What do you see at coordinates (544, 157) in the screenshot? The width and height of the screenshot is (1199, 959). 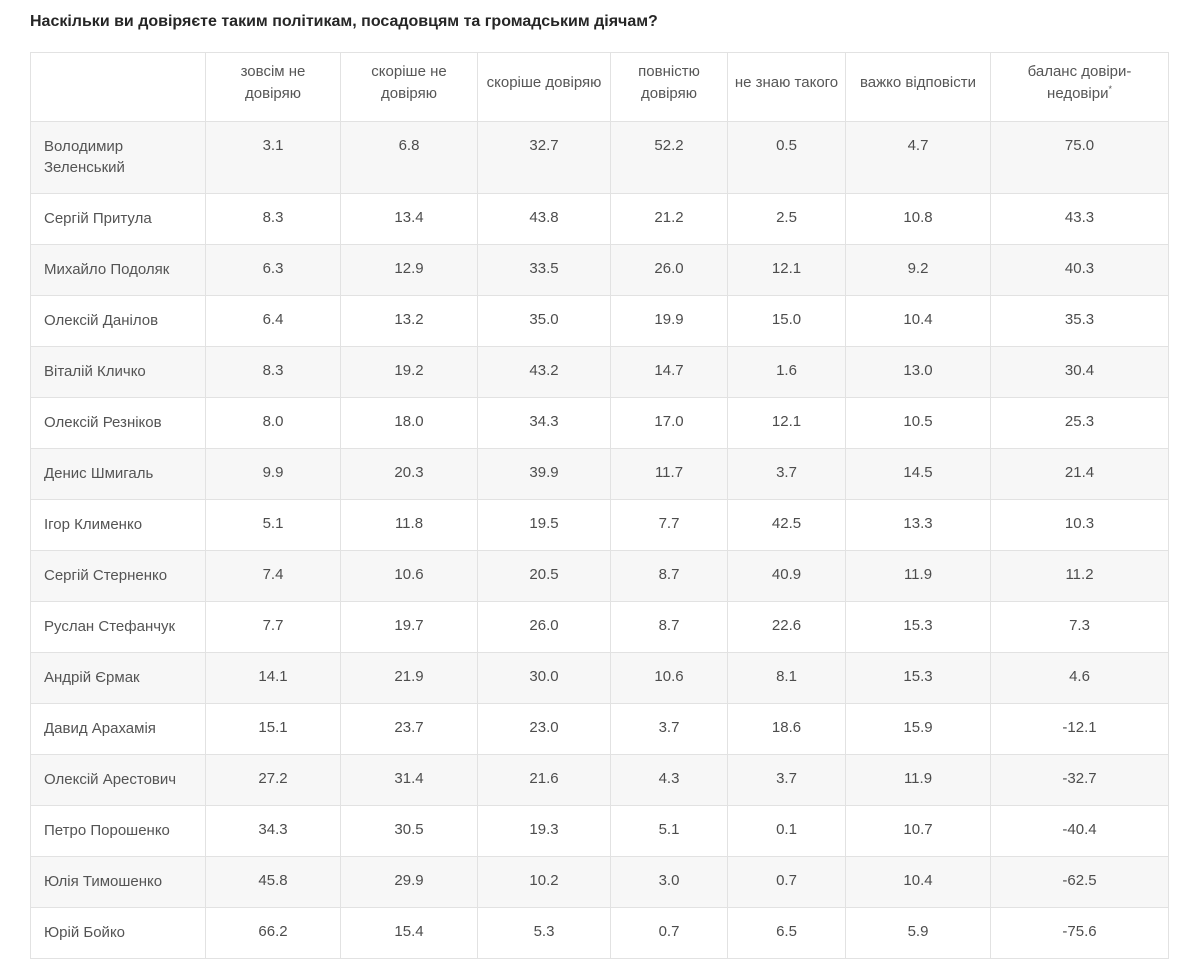 I see `value-cell: 32.7` at bounding box center [544, 157].